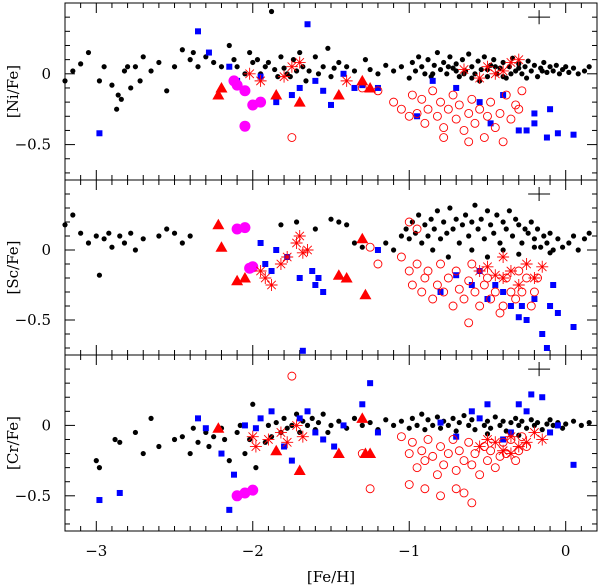 The image size is (600, 588). What do you see at coordinates (253, 551) in the screenshot?
I see `x-tick-label: −2` at bounding box center [253, 551].